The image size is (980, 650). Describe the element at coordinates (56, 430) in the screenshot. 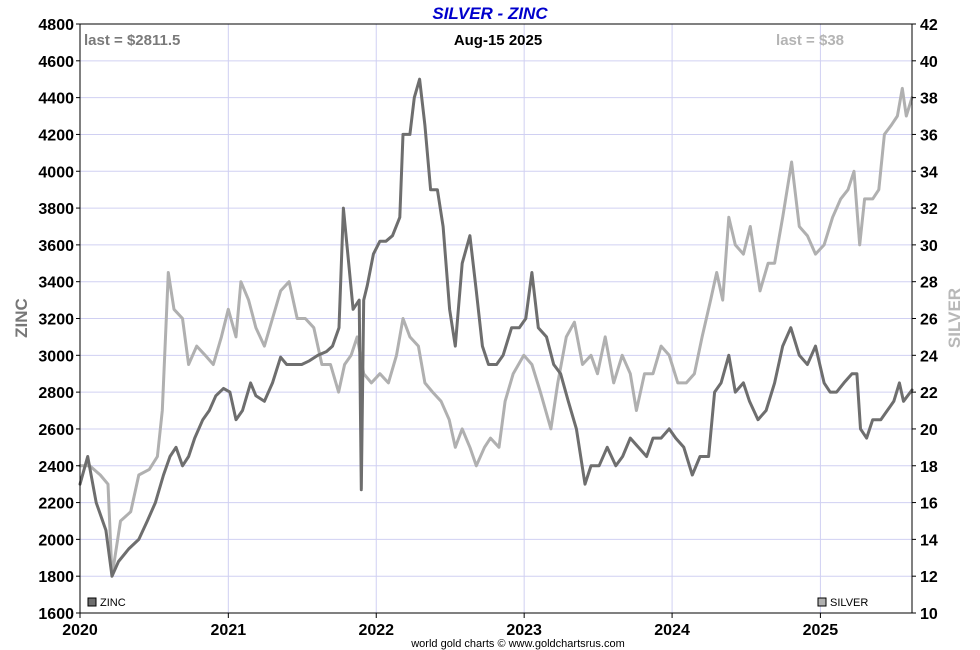

I see `left-tick-label: 2600` at that location.